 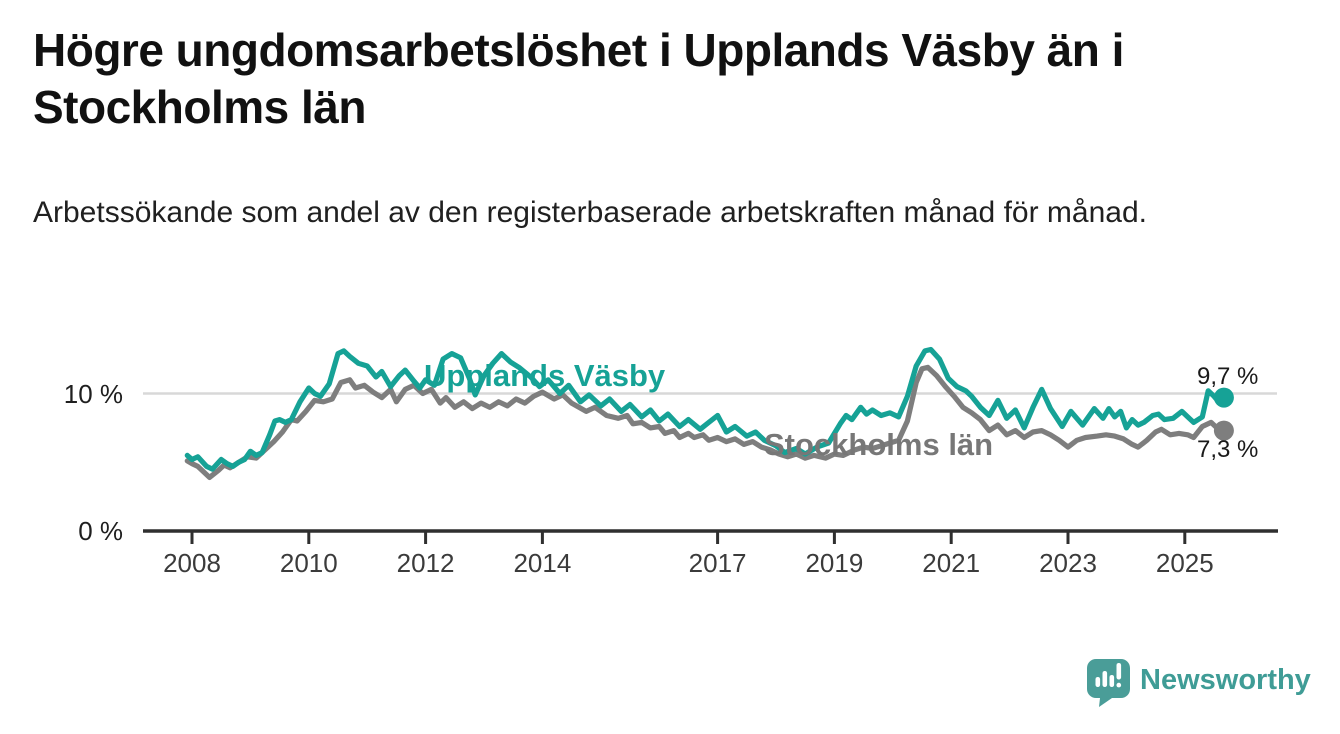 I want to click on series-line-upplands-v-sby, so click(x=705, y=409).